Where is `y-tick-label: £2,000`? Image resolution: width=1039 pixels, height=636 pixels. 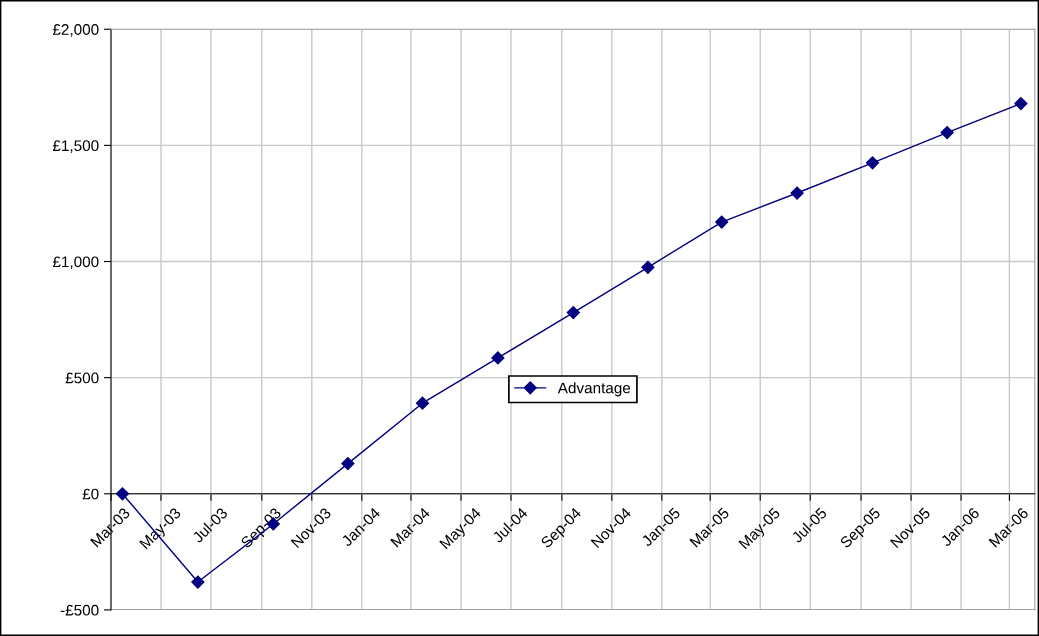 y-tick-label: £2,000 is located at coordinates (75, 30).